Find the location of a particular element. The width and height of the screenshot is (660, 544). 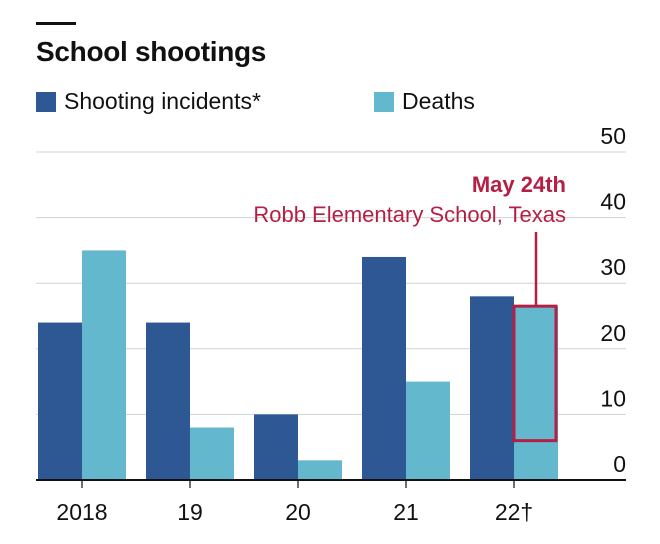

bar-incidents-2018 is located at coordinates (60, 401).